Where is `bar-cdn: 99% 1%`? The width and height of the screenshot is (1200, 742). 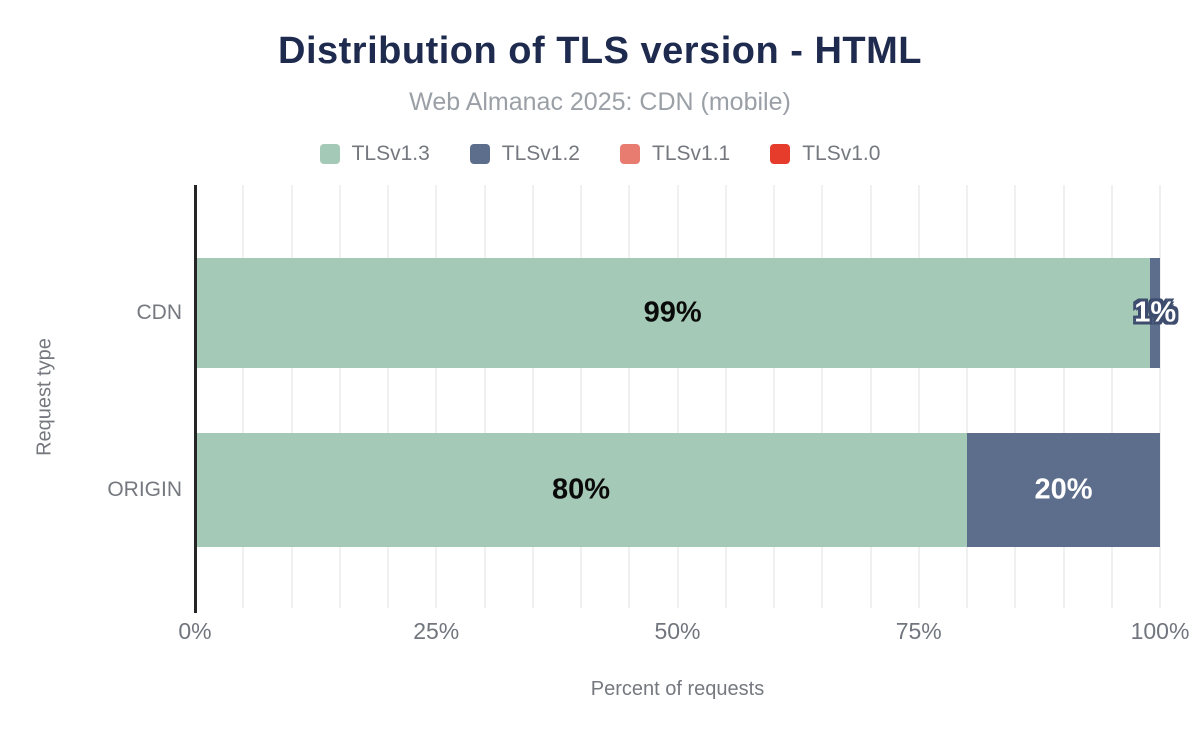
bar-cdn: 99% 1% is located at coordinates (685, 313).